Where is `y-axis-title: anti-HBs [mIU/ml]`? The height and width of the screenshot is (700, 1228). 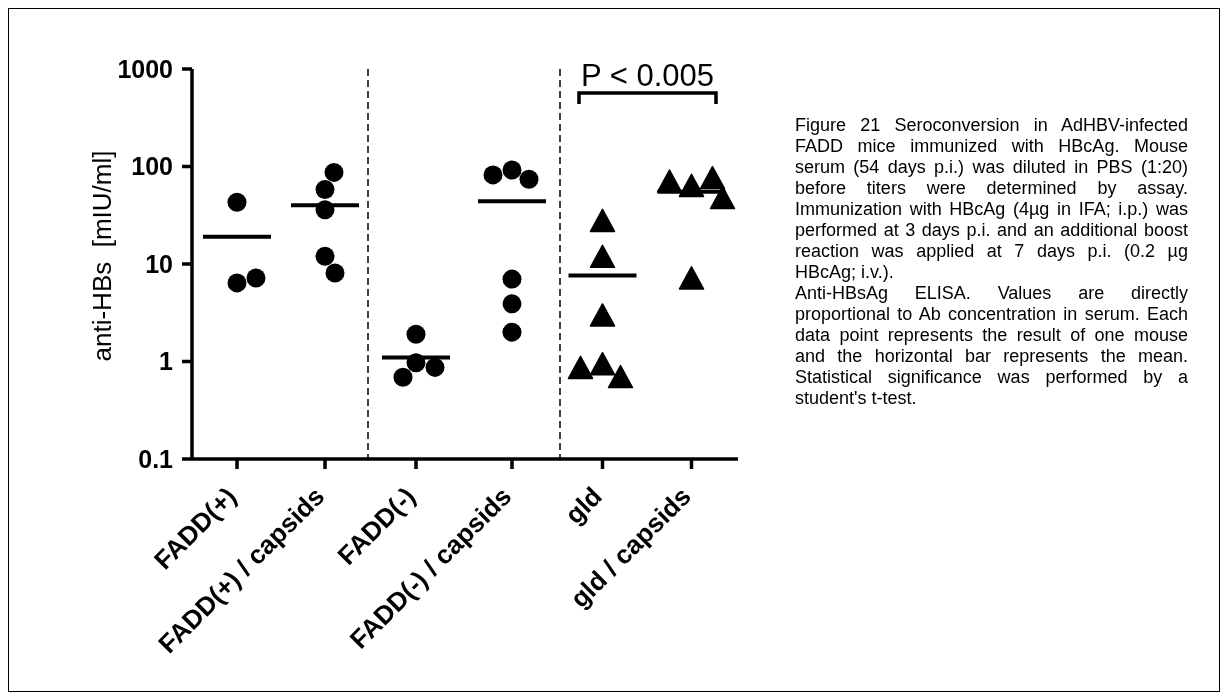
y-axis-title: anti-HBs [mIU/ml] is located at coordinates (102, 256).